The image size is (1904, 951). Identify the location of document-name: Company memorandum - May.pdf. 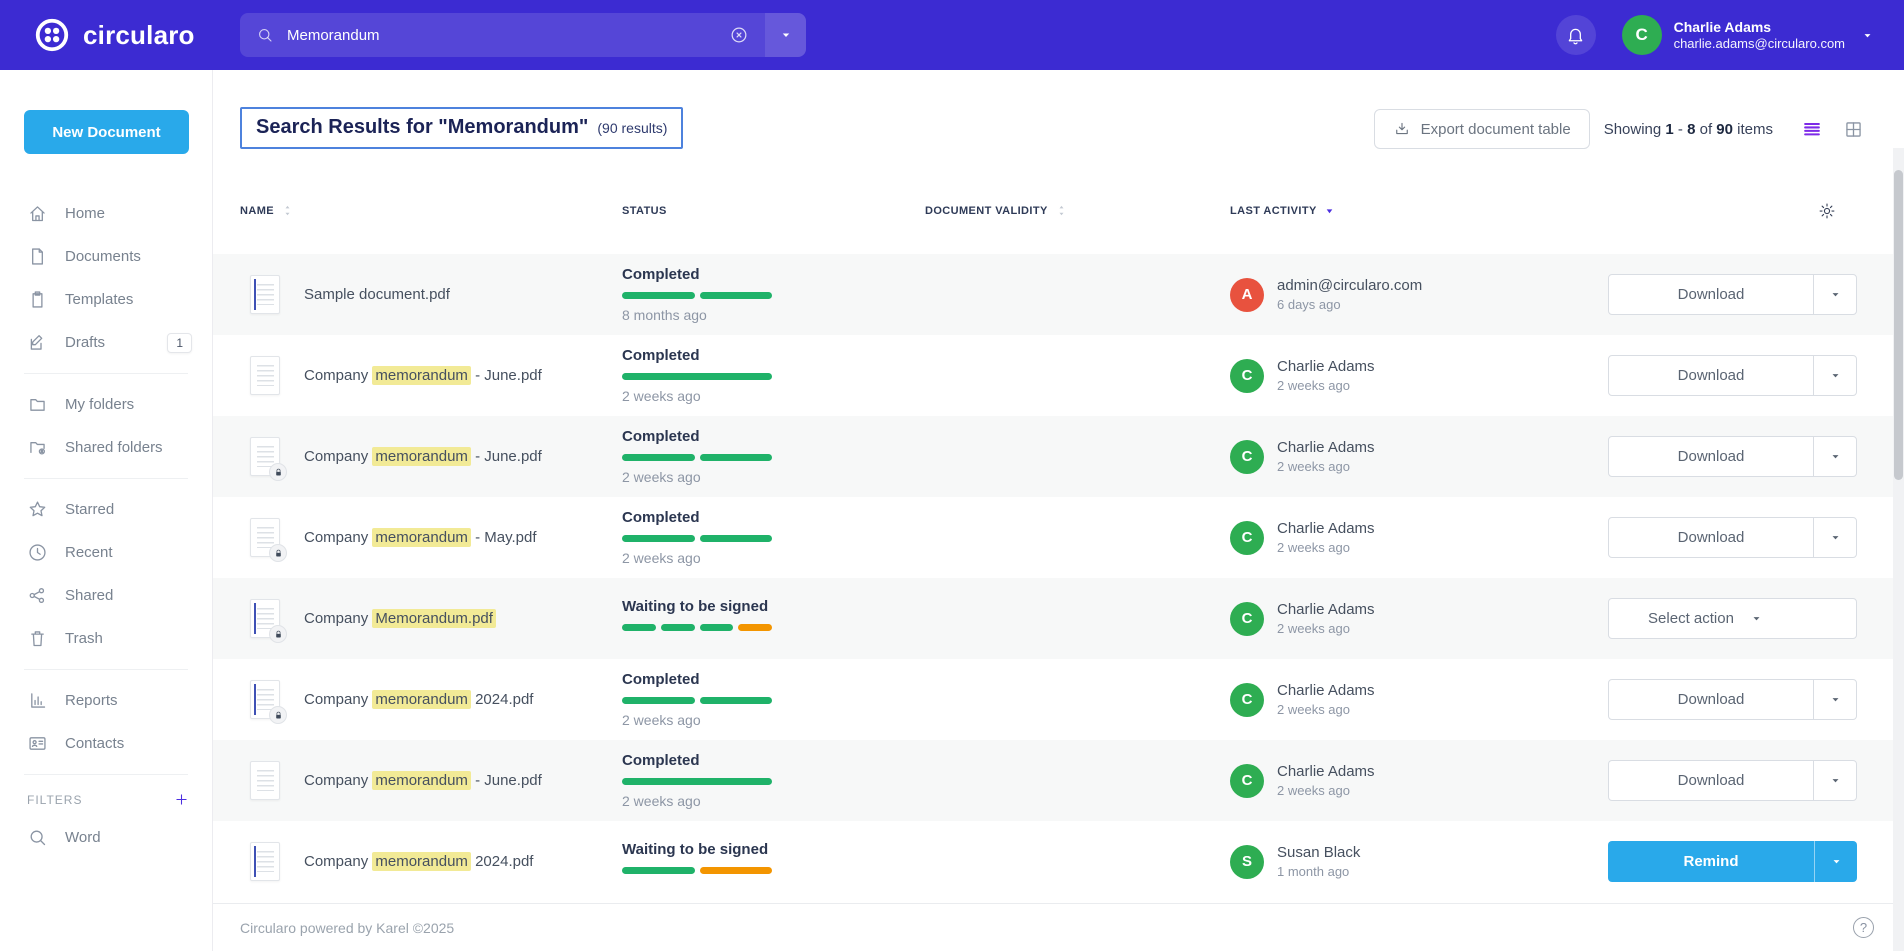
(420, 537).